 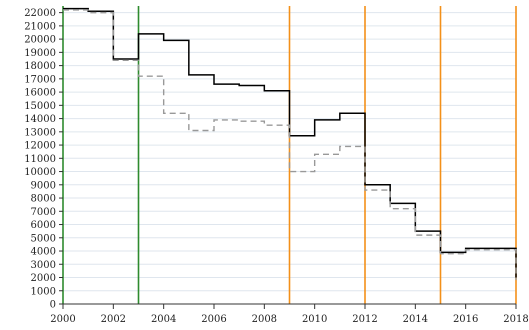 What do you see at coordinates (163, 319) in the screenshot?
I see `x-tick-label-2: 2004` at bounding box center [163, 319].